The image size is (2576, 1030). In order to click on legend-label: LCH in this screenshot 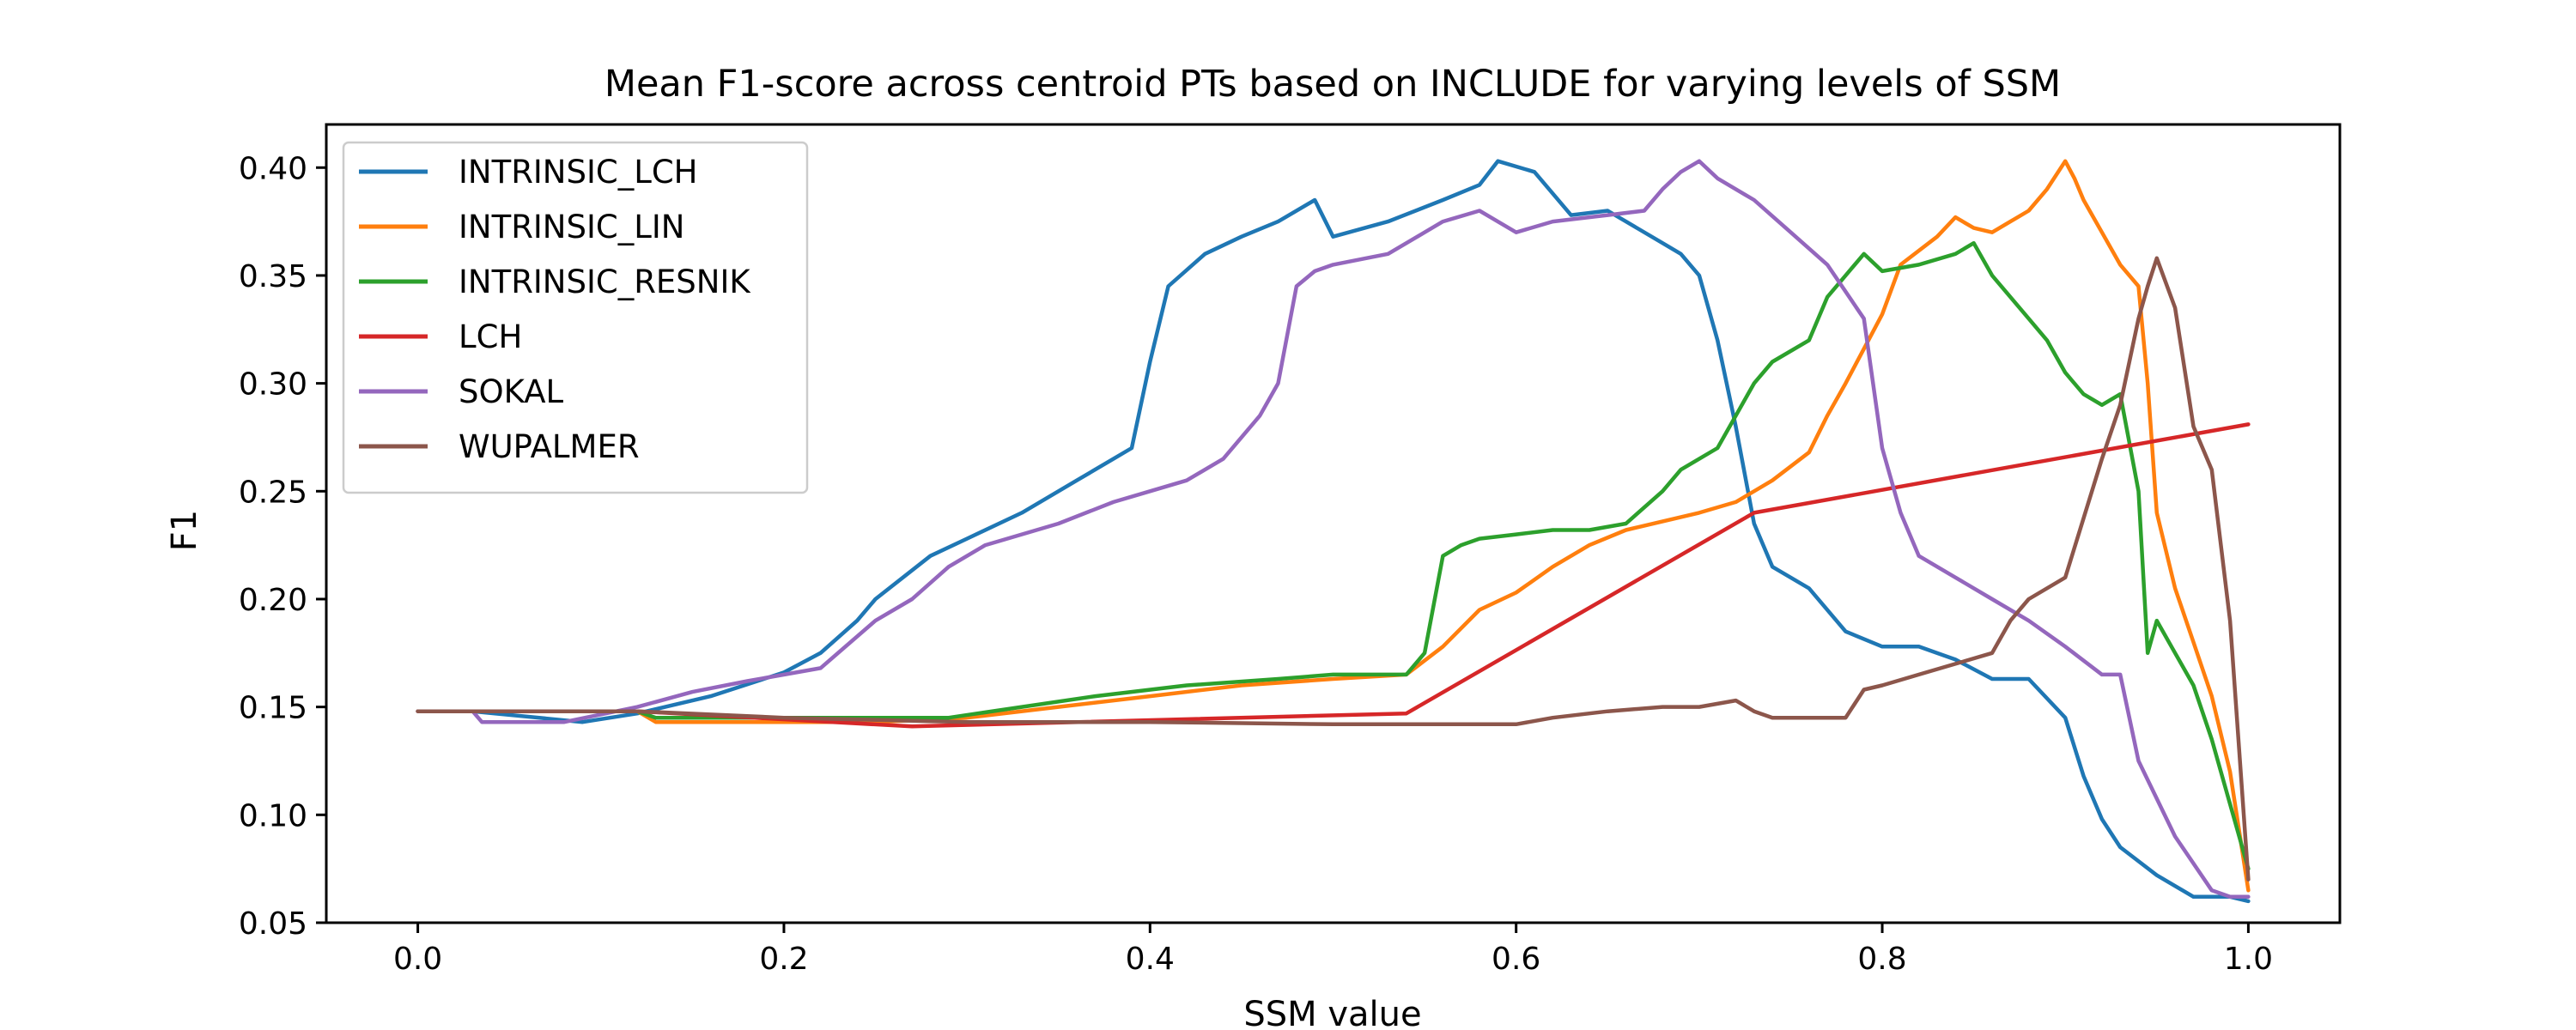, I will do `click(490, 336)`.